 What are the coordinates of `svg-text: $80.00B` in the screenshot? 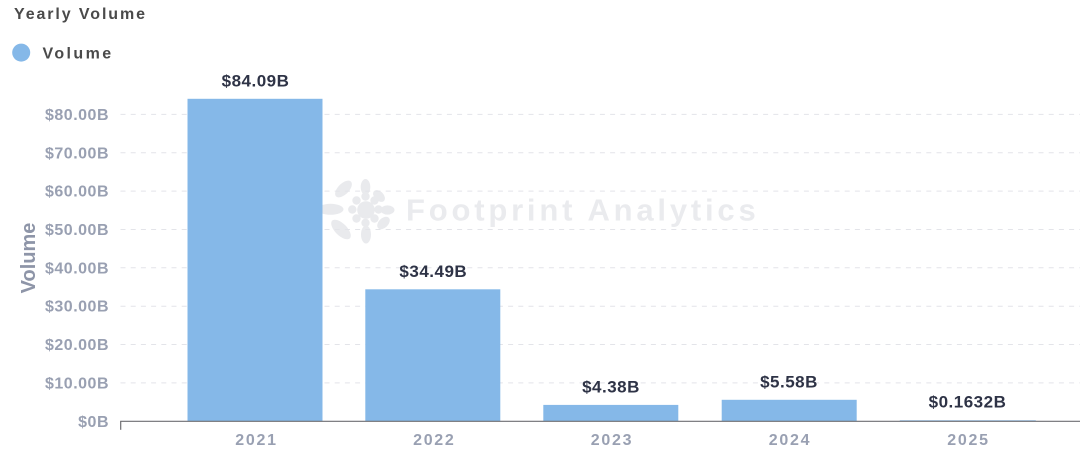 It's located at (77, 115).